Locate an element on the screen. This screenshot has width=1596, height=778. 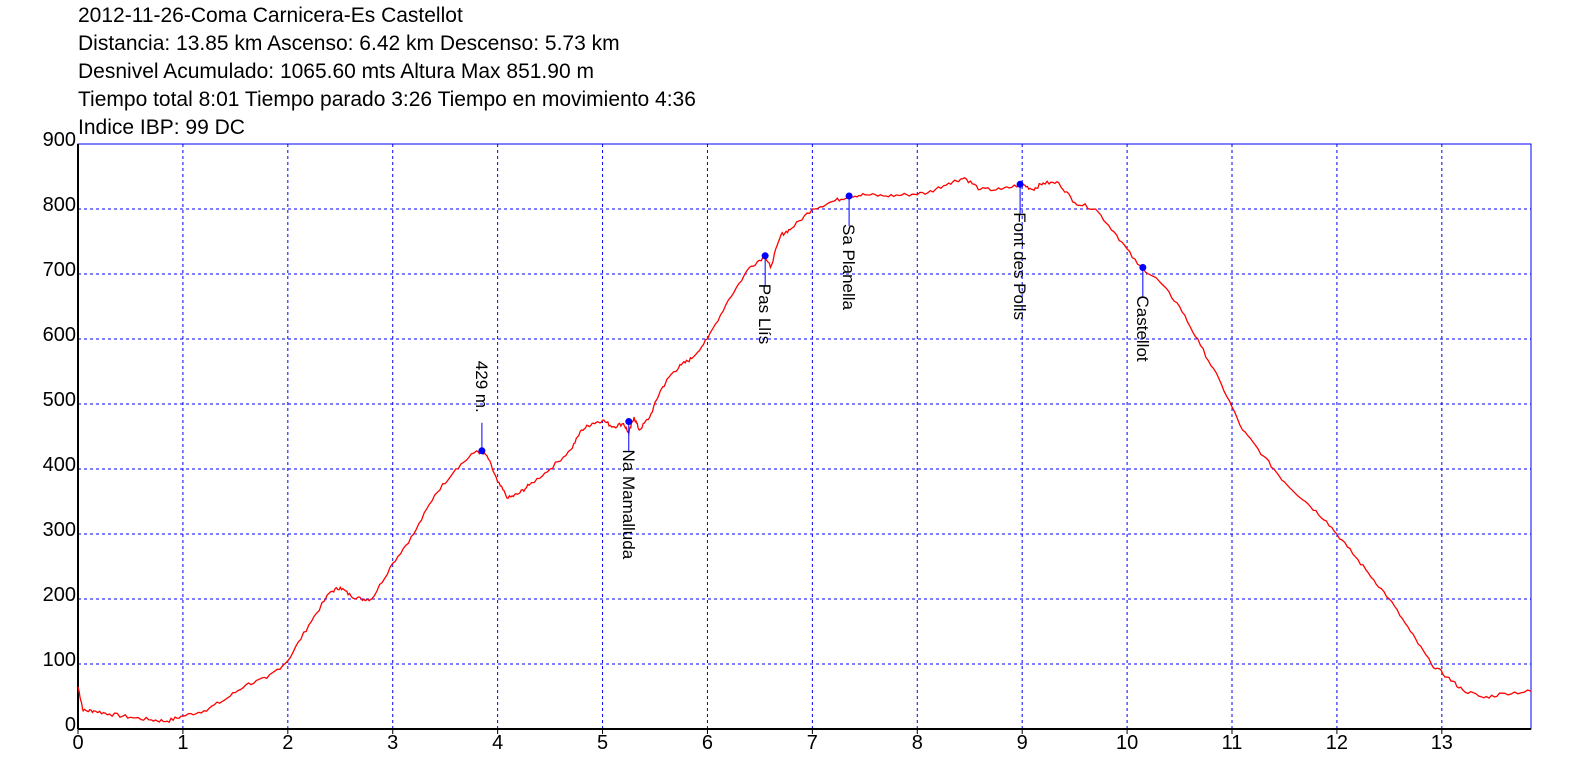
y-tick-label: 200 is located at coordinates (59, 595).